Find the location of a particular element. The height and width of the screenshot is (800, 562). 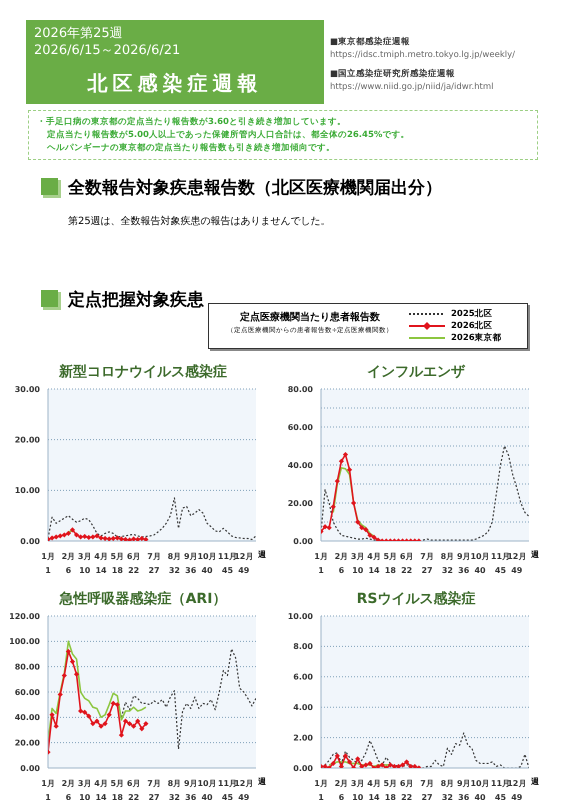

text: 北区感染症週報 is located at coordinates (175, 83).